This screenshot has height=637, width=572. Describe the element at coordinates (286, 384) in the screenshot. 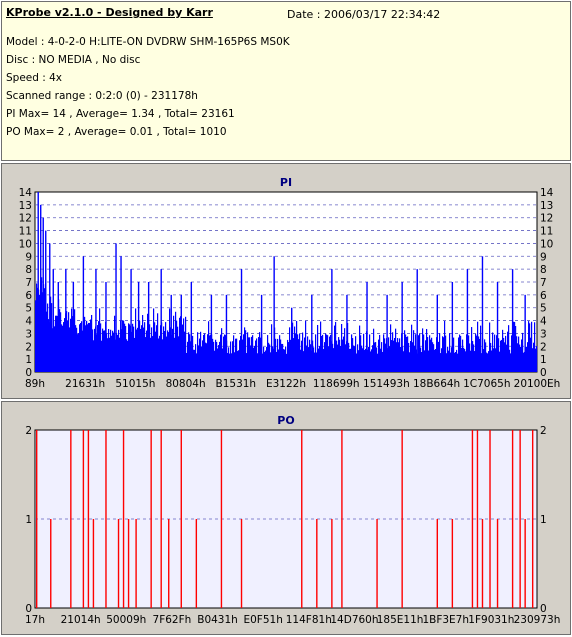

I see `x-tick-label: E3122h` at that location.